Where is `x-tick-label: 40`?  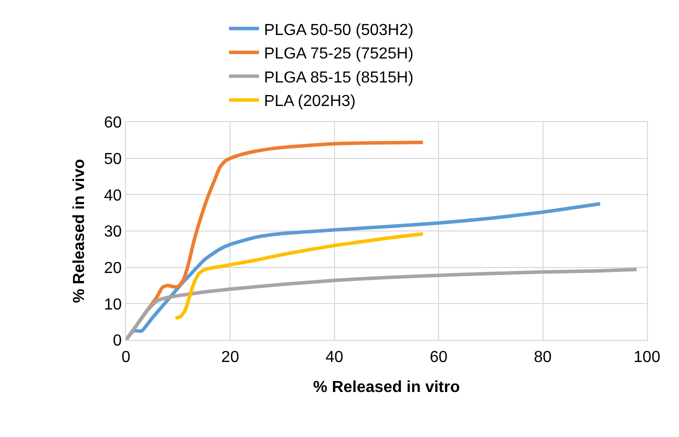 x-tick-label: 40 is located at coordinates (335, 357).